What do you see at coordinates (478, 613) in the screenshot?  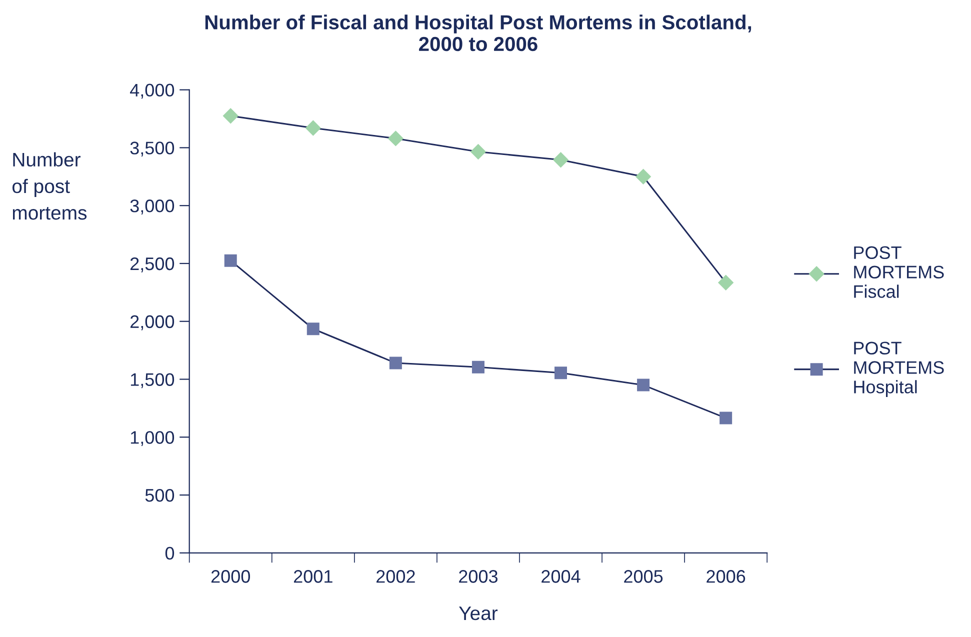 I see `x-axis-title: Year` at bounding box center [478, 613].